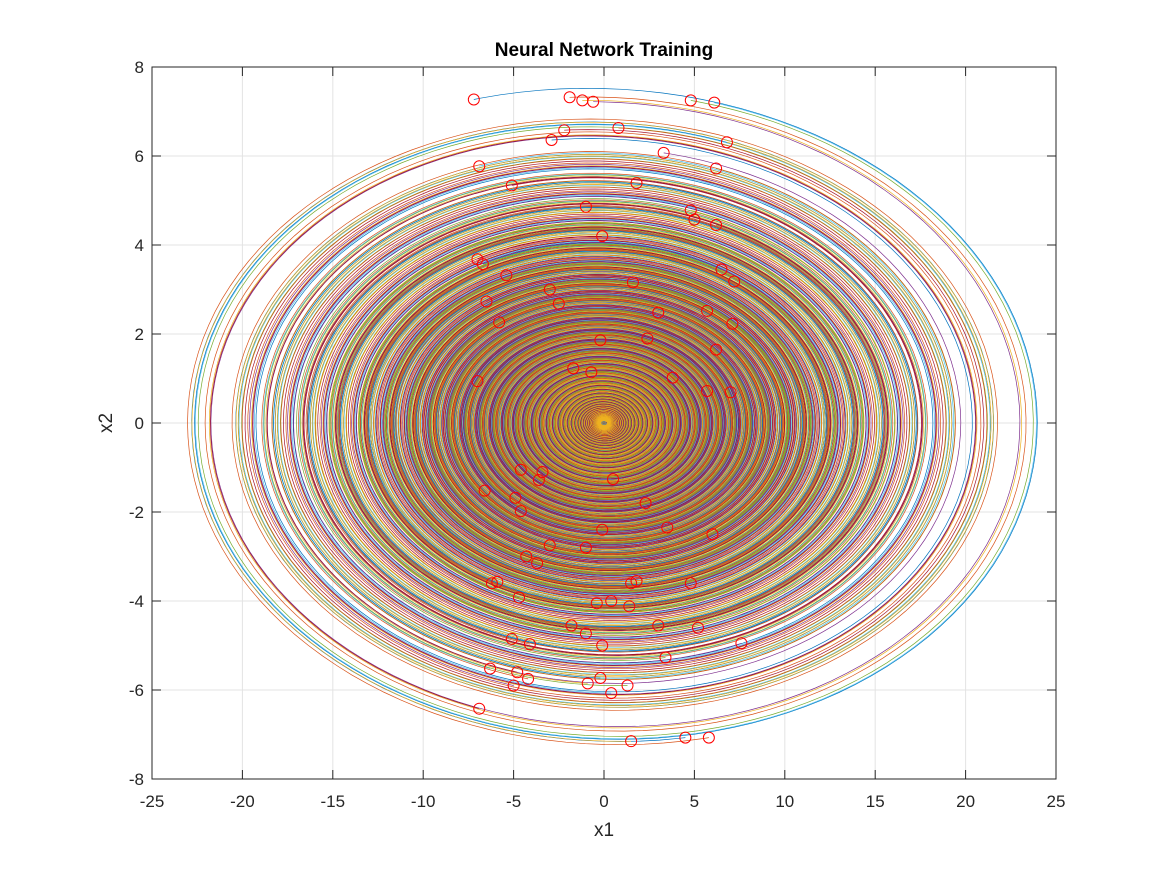  What do you see at coordinates (694, 801) in the screenshot?
I see `x-tick-label: 5` at bounding box center [694, 801].